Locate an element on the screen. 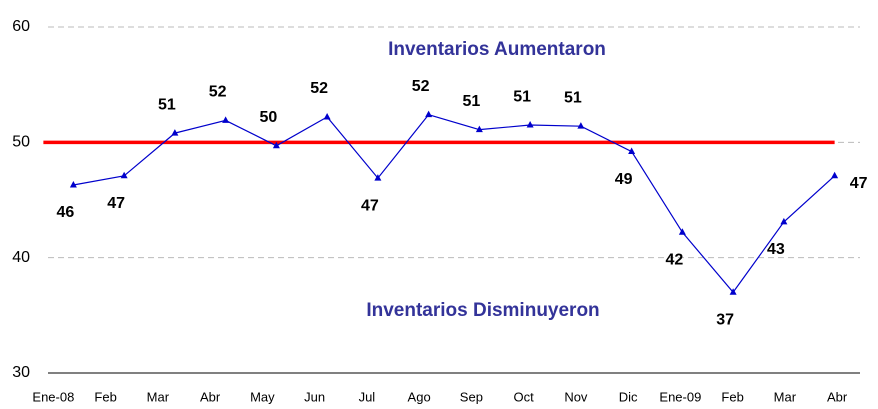  data-label: 43 is located at coordinates (776, 249).